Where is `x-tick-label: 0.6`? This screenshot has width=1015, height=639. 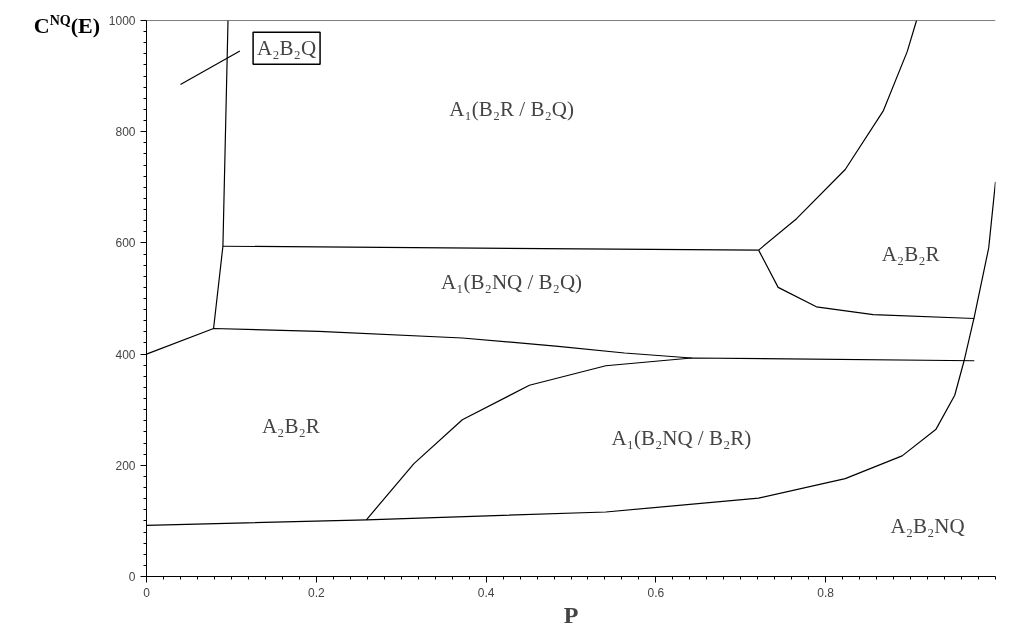
x-tick-label: 0.6 is located at coordinates (656, 592).